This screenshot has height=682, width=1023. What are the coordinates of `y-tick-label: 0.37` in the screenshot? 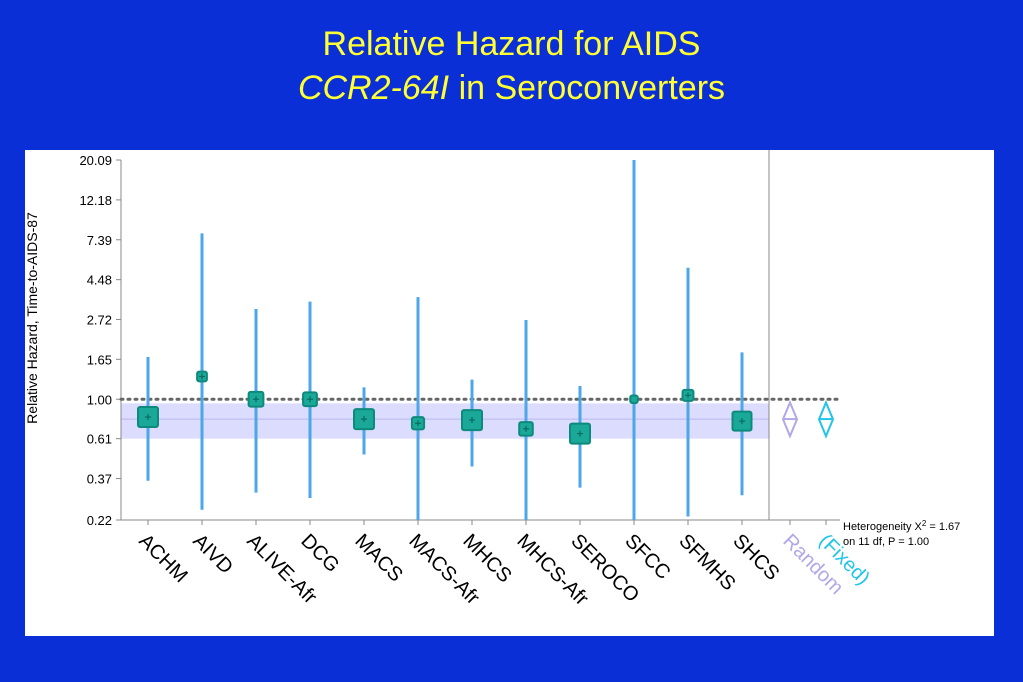 It's located at (99, 479).